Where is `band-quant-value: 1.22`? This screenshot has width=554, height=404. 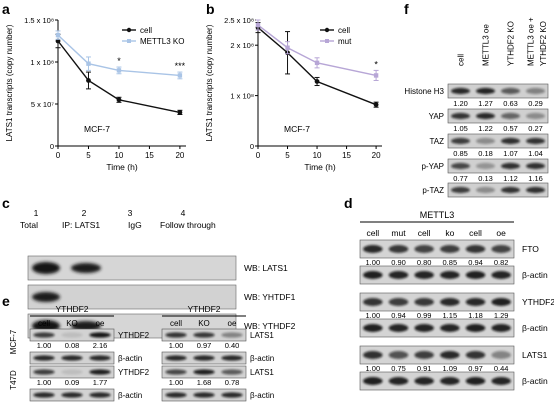 band-quant-value: 1.22 is located at coordinates (485, 128).